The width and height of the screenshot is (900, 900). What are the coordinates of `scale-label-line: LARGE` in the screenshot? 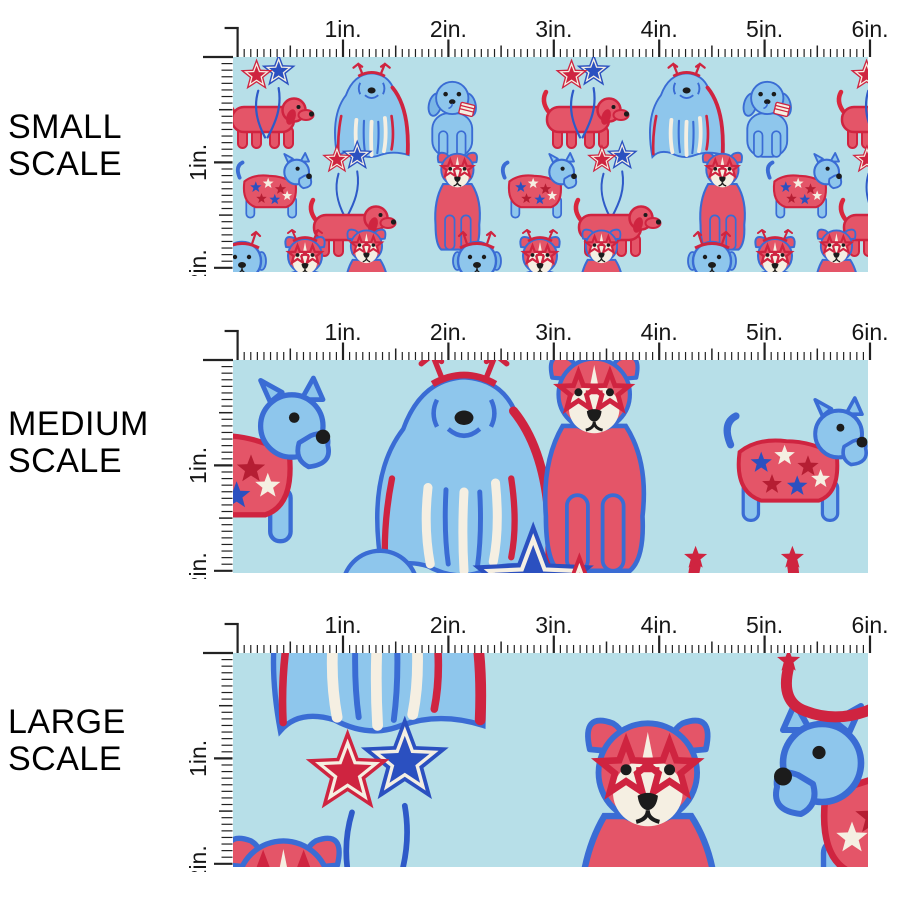 It's located at (67, 722).